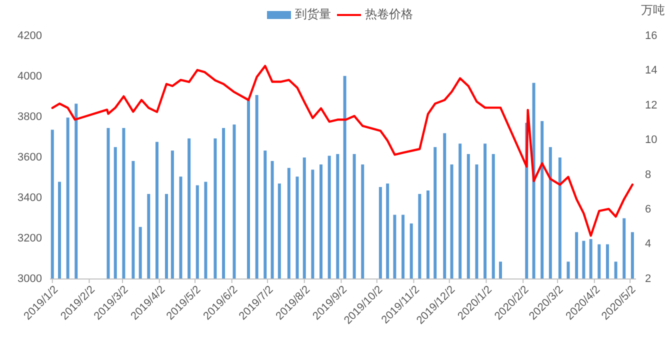  Describe the element at coordinates (389, 14) in the screenshot. I see `legend-label: 热卷价格` at that location.